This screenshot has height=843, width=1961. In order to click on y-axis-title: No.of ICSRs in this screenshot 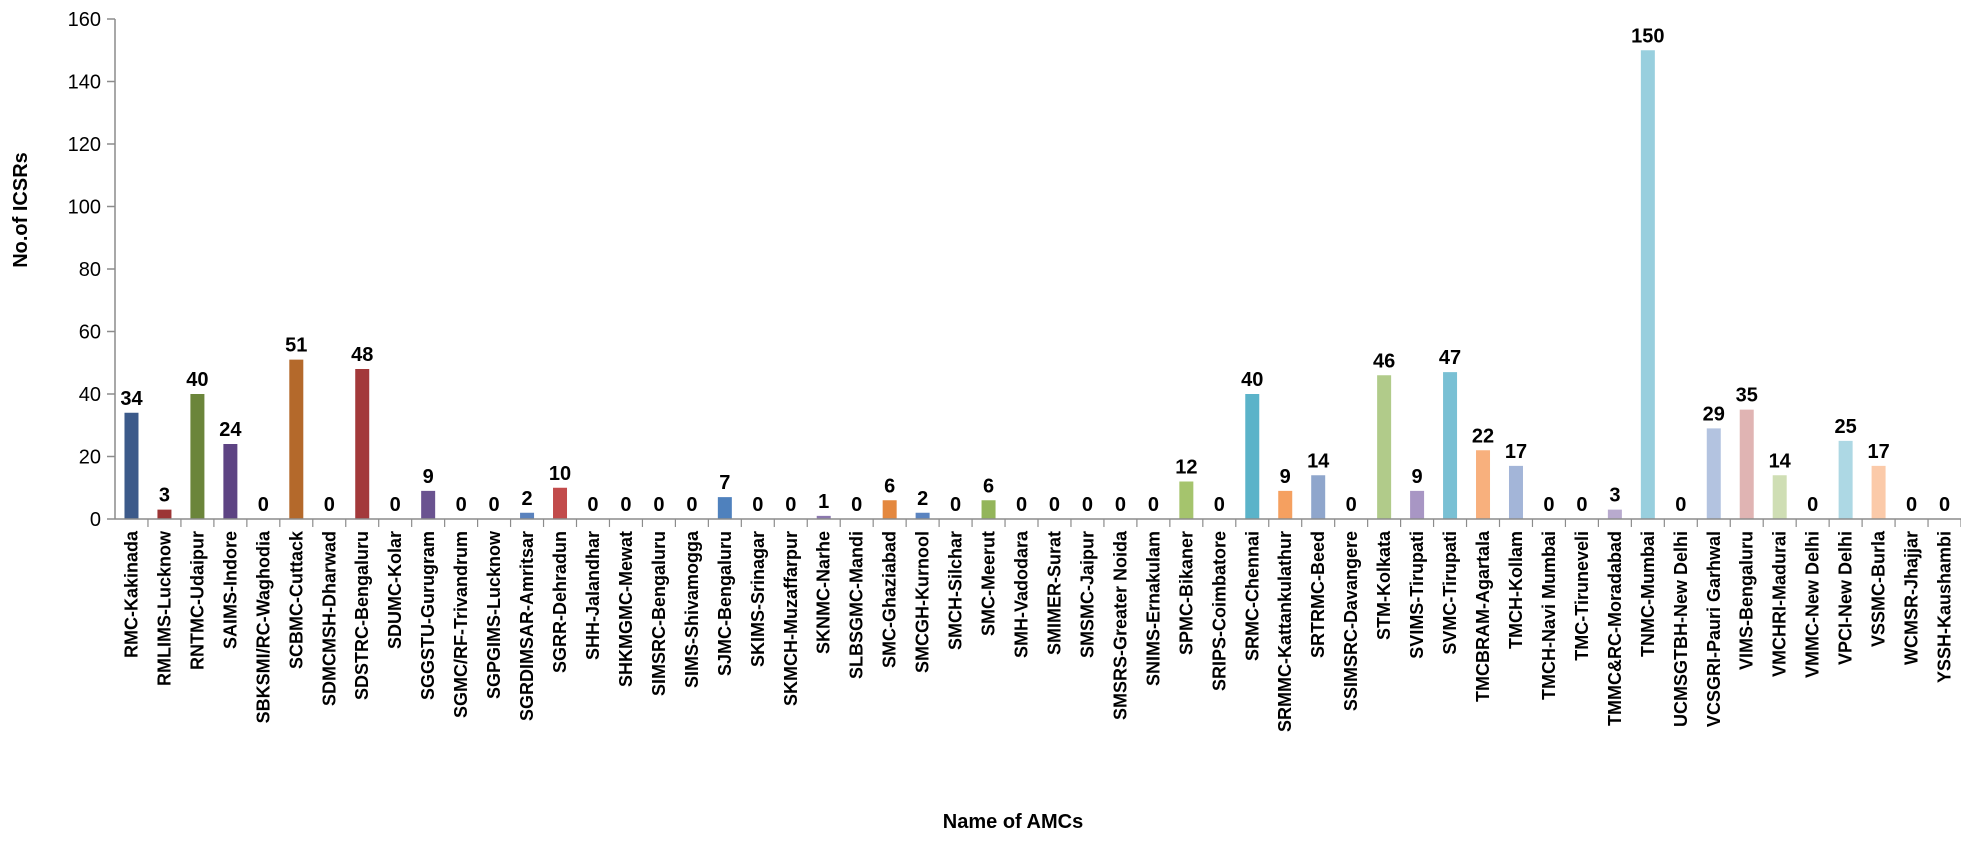, I will do `click(21, 210)`.